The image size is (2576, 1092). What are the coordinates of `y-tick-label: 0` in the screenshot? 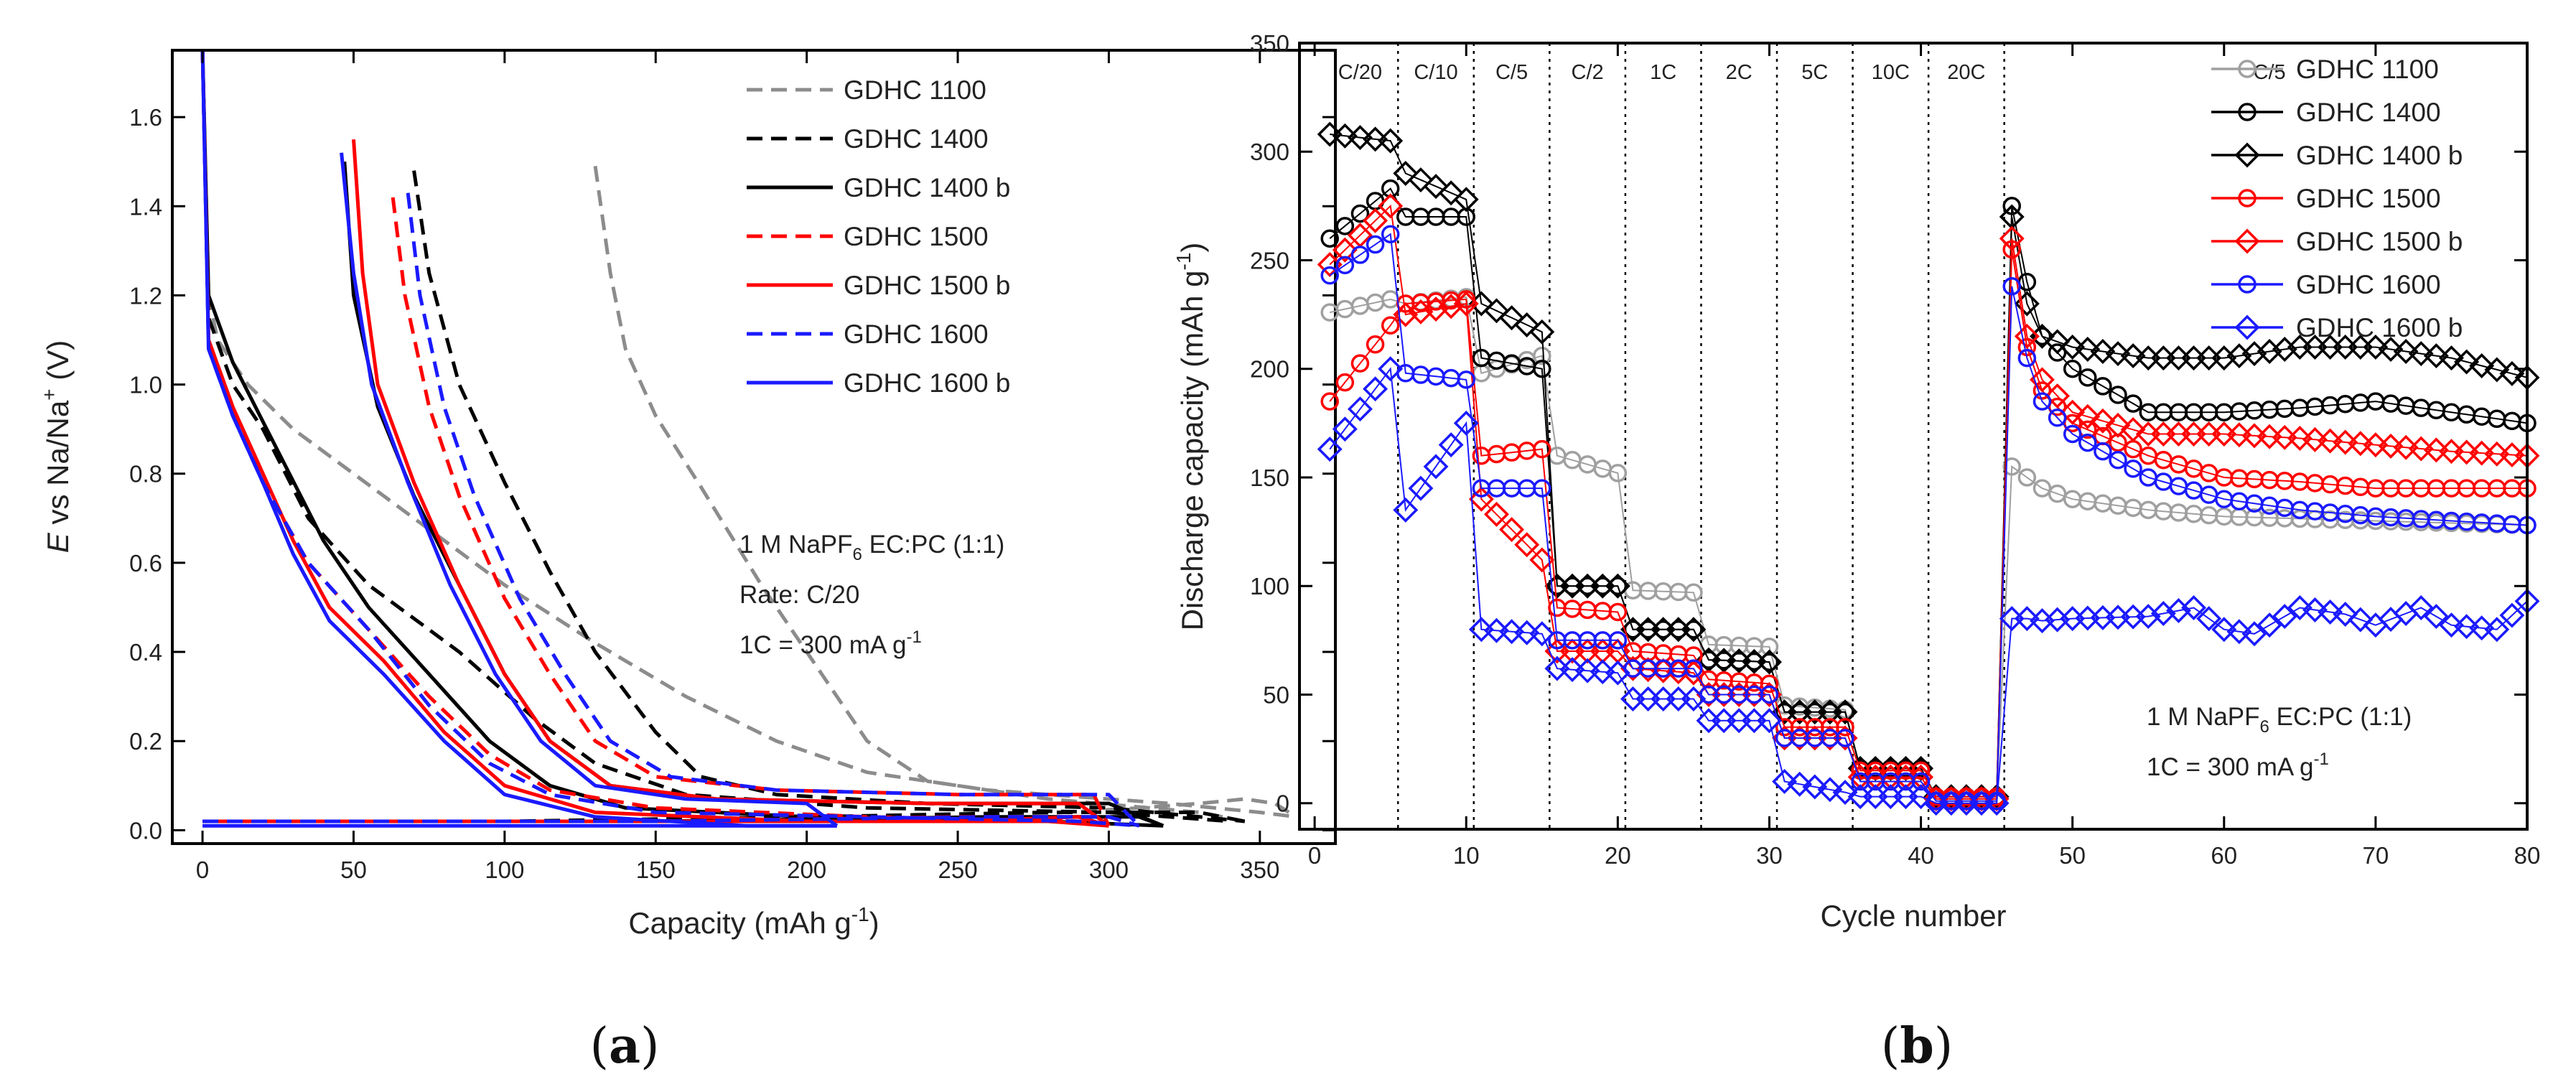 It's located at (1283, 803).